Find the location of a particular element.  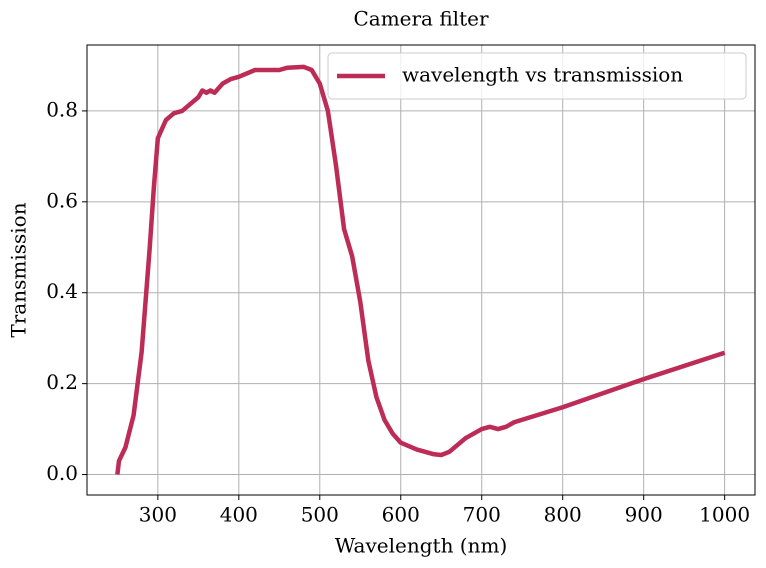

x-tick-label: 1000 is located at coordinates (724, 515).